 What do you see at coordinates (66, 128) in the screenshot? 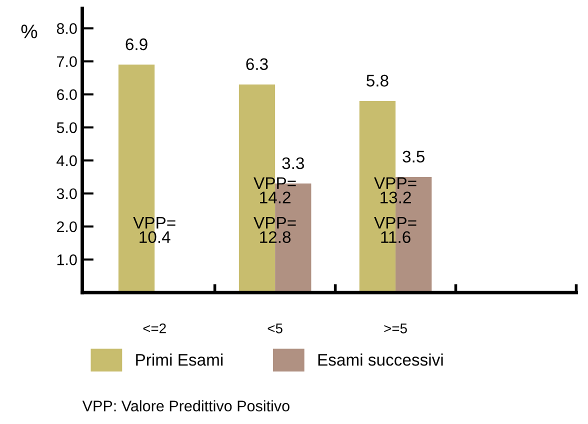
I see `y-tick-label: 5.0` at bounding box center [66, 128].